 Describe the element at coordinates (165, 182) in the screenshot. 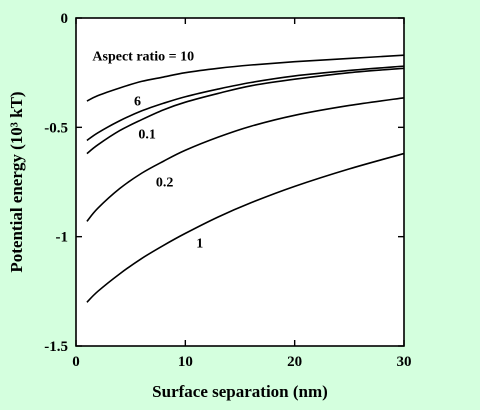

I see `curve-label-4: 0.2` at that location.